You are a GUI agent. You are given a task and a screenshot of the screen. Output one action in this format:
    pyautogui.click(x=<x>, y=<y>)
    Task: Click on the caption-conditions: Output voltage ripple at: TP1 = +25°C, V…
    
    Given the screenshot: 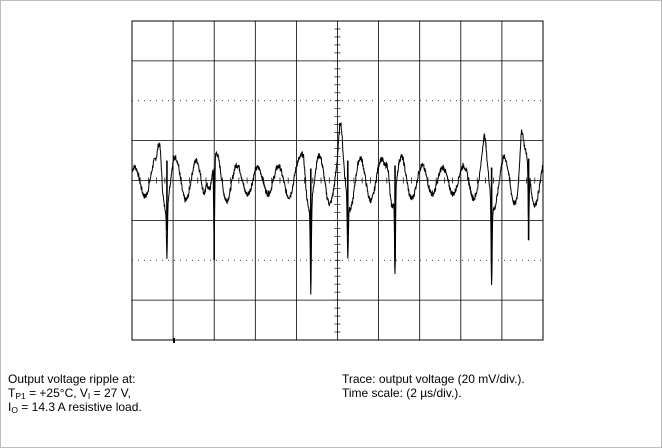 What is the action you would take?
    pyautogui.click(x=75, y=393)
    